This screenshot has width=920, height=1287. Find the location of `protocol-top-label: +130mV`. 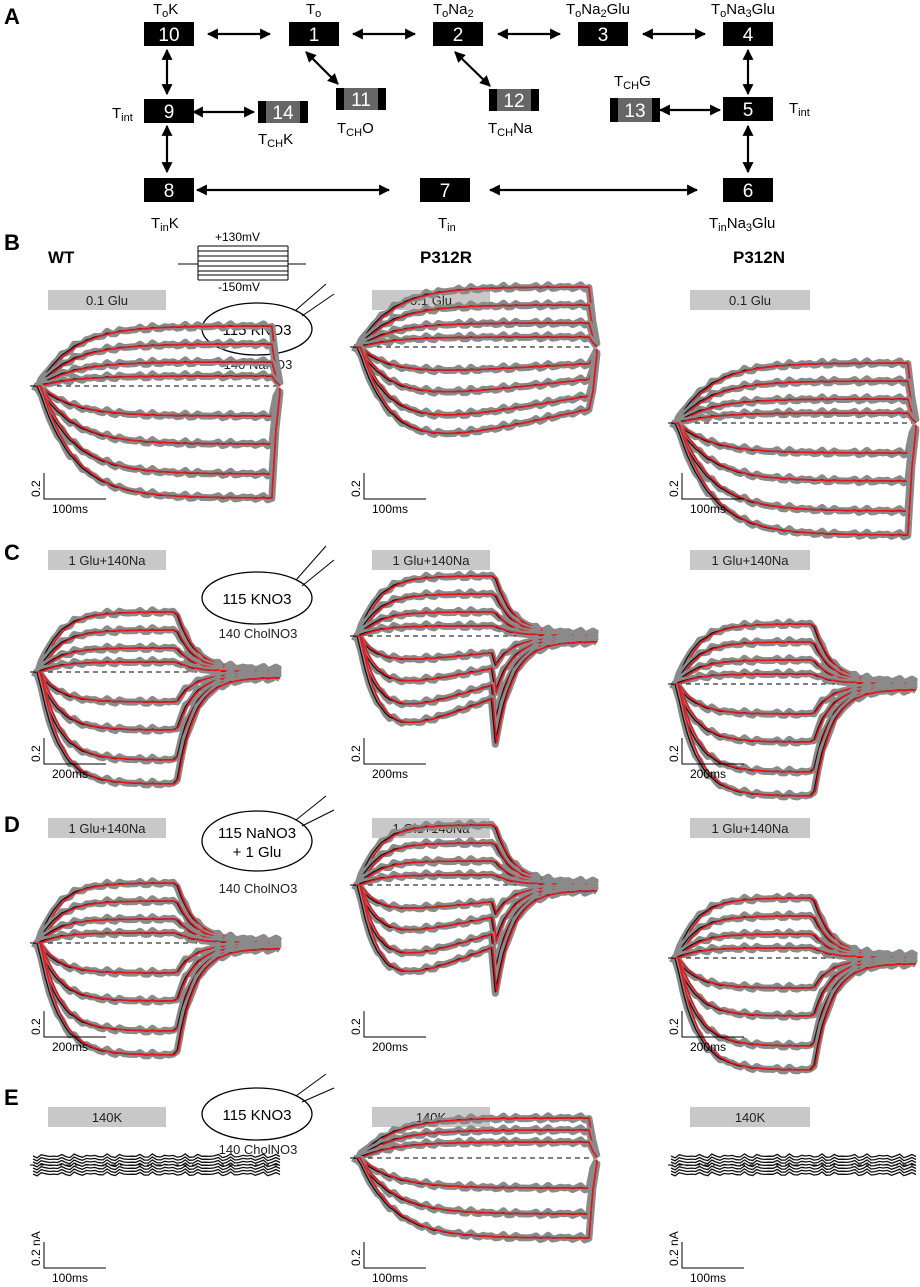

protocol-top-label: +130mV is located at coordinates (237, 237).